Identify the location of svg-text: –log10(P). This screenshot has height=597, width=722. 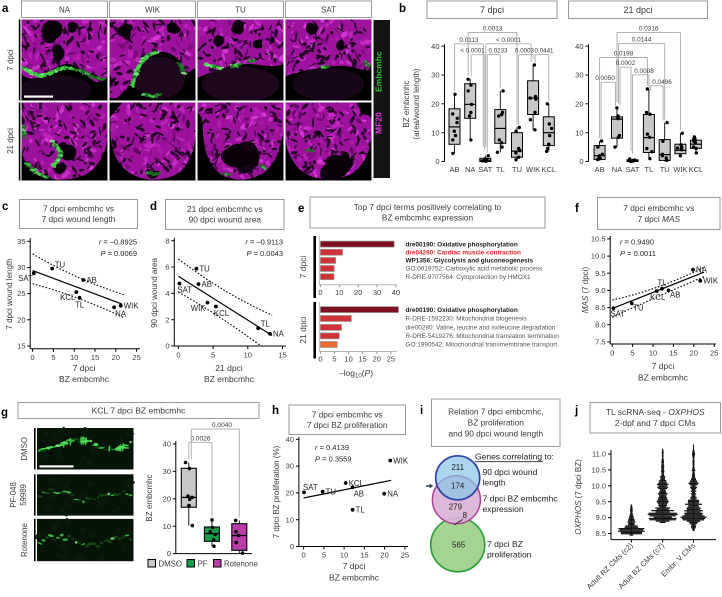
(356, 374).